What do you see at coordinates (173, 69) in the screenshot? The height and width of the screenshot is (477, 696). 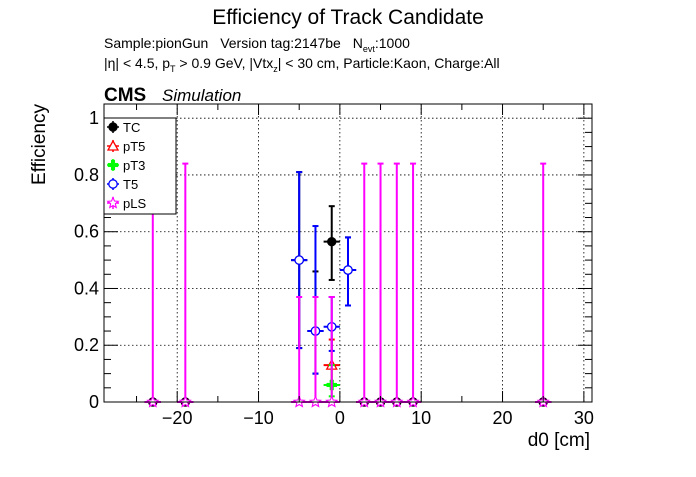 I see `pt-subscript: T` at bounding box center [173, 69].